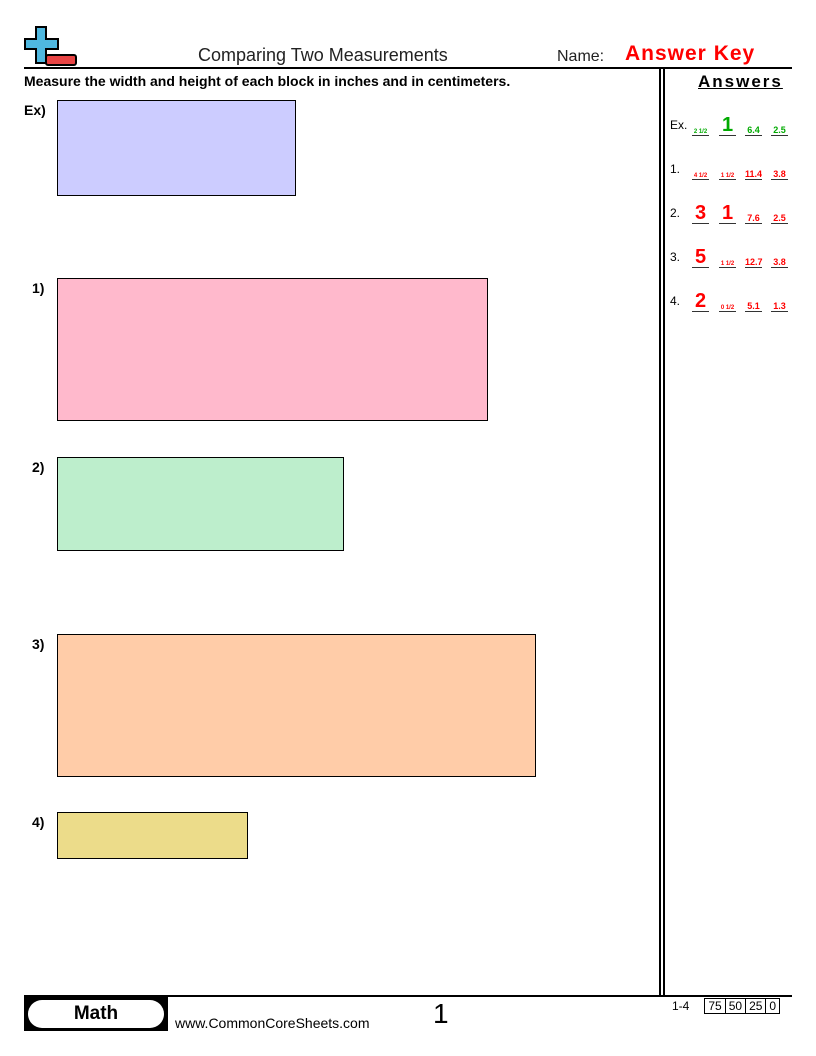 The width and height of the screenshot is (816, 1056). What do you see at coordinates (753, 131) in the screenshot?
I see `answer-value: 6.4` at bounding box center [753, 131].